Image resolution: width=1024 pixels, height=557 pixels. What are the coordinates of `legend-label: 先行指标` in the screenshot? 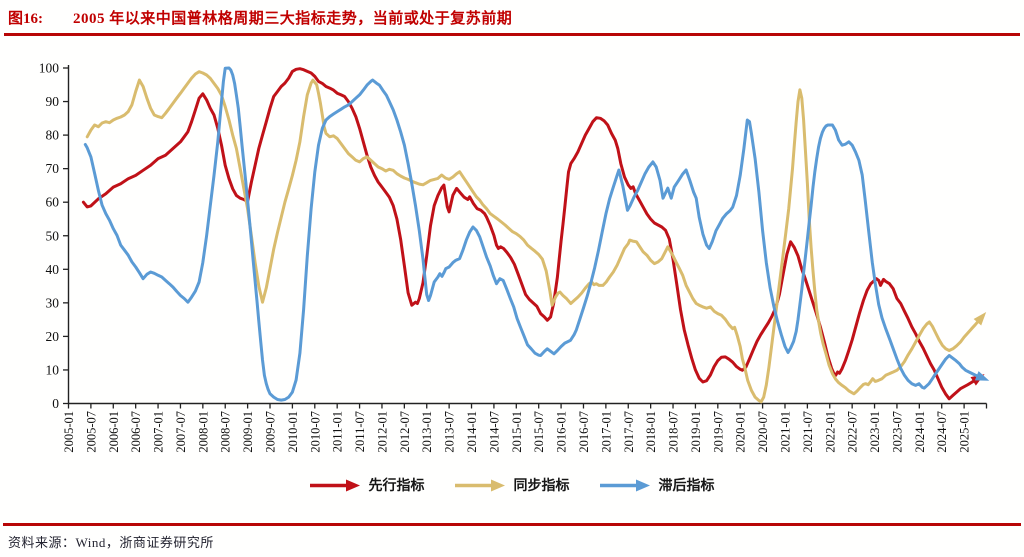 It's located at (396, 486).